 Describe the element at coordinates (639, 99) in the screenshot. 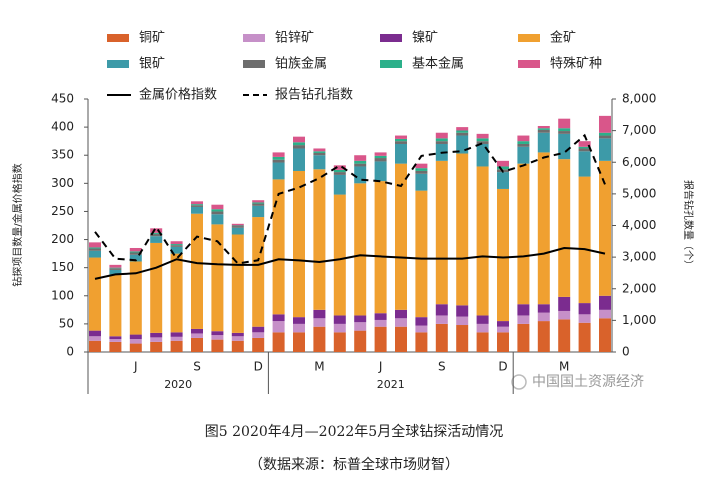

I see `y2-tick-label: 8,000` at that location.